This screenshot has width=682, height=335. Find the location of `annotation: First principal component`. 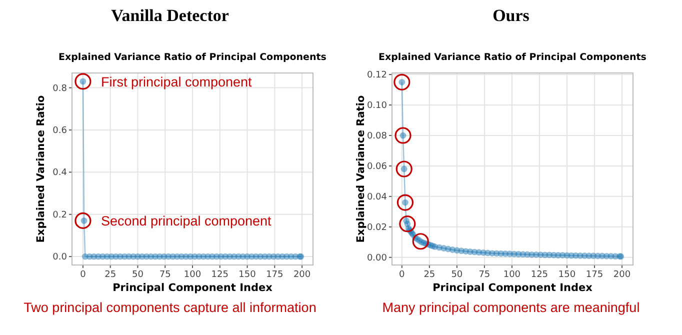

annotation: First principal component is located at coordinates (176, 82).